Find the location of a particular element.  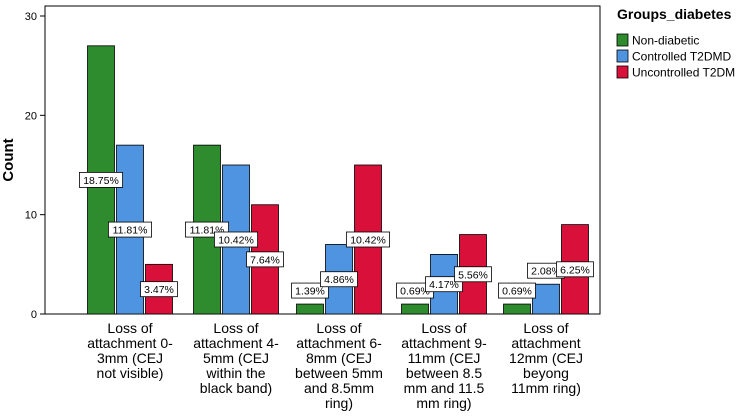

x-category-label-line: 12mm (CEJ is located at coordinates (546, 358).